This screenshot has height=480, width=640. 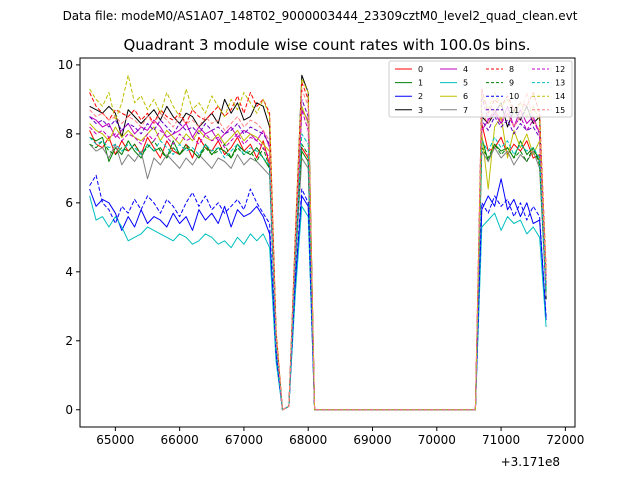 What do you see at coordinates (420, 96) in the screenshot?
I see `legend-label-2: 2` at bounding box center [420, 96].